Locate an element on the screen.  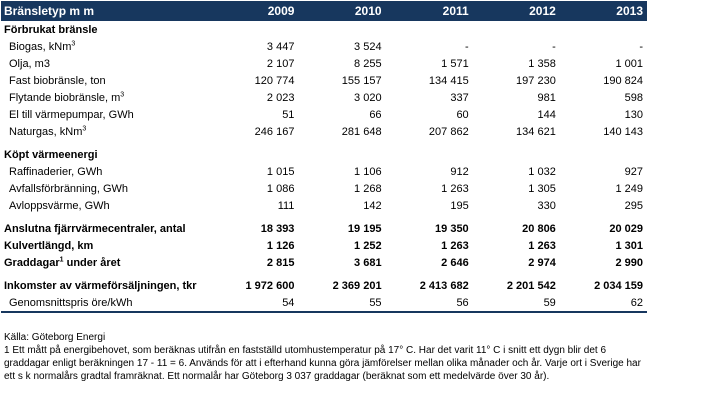
cell-value: 1 301 is located at coordinates (629, 245).